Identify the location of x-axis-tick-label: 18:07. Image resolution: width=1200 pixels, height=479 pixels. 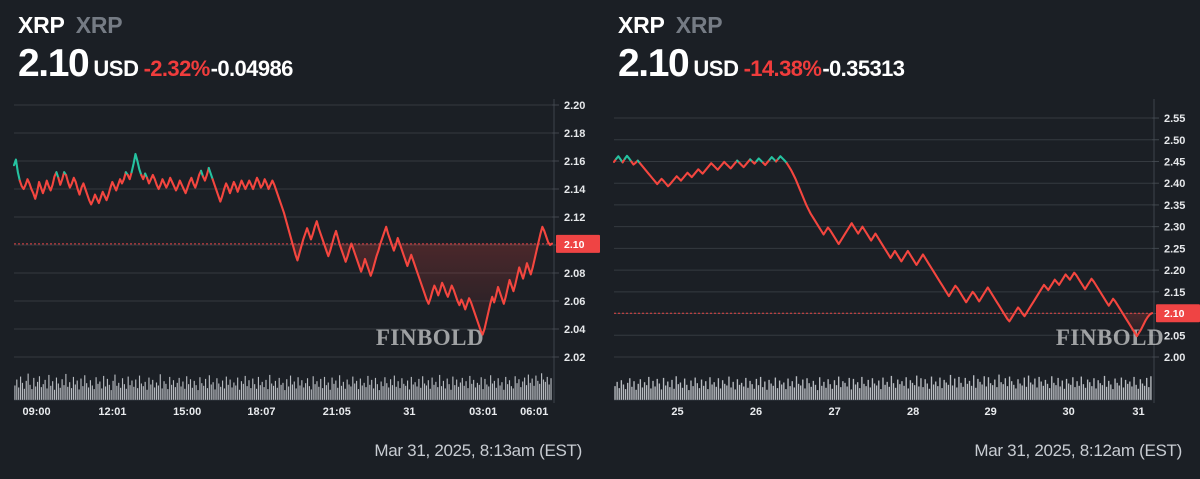
(261, 412).